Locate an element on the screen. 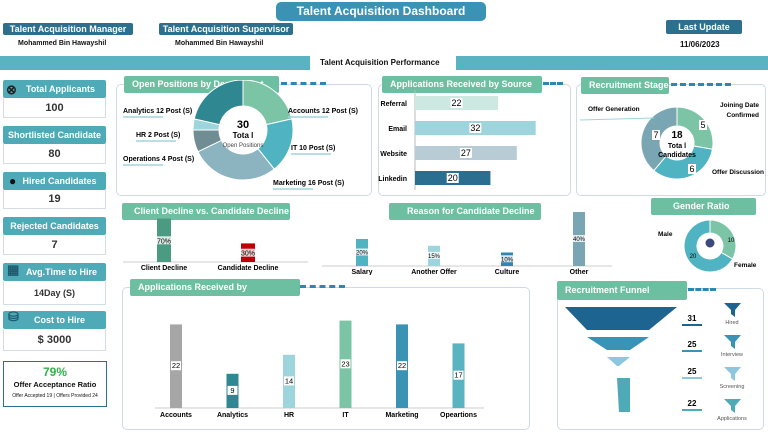  stage-label: Applications is located at coordinates (732, 419).